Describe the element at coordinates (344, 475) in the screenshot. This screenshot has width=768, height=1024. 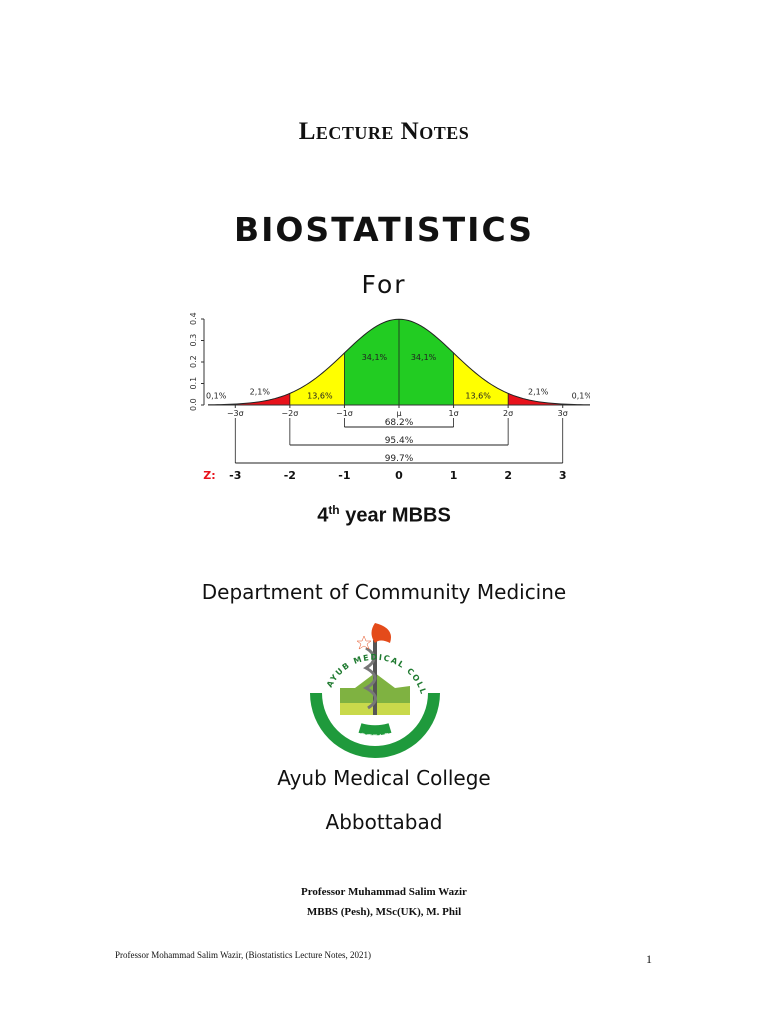
I see `z-value: -1` at that location.